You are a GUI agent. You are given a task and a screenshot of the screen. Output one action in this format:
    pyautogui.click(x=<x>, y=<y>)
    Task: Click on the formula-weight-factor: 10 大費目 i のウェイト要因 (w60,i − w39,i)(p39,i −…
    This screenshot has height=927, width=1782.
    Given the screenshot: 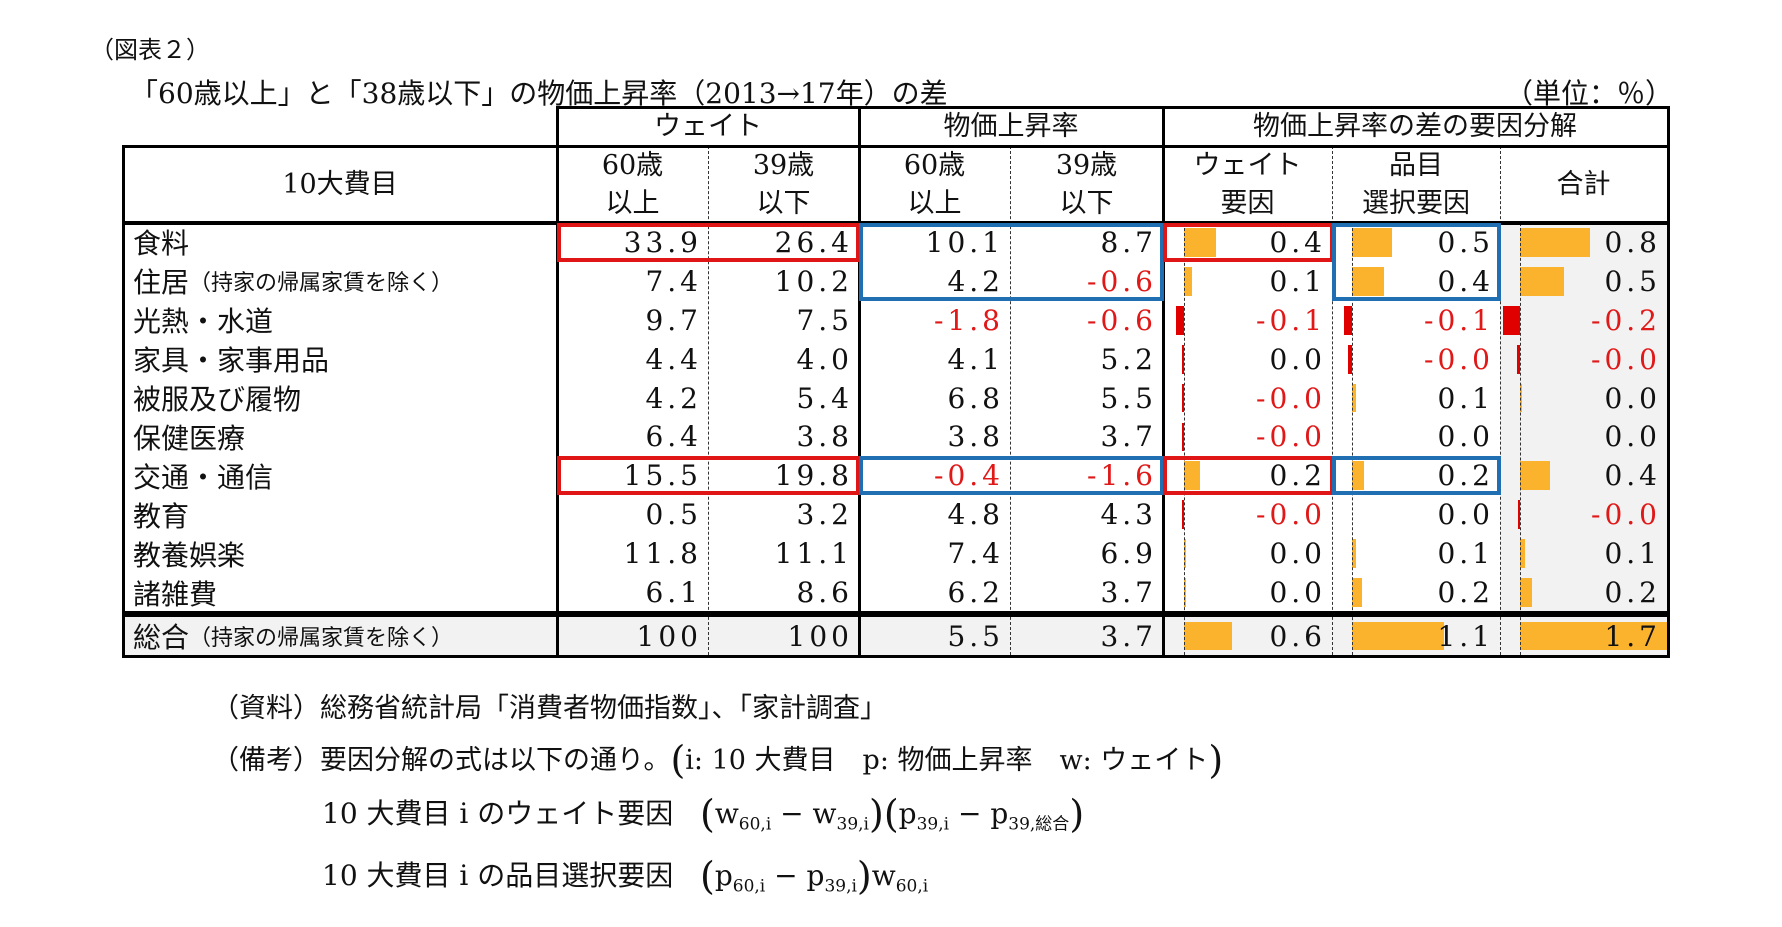 What is the action you would take?
    pyautogui.click(x=703, y=813)
    